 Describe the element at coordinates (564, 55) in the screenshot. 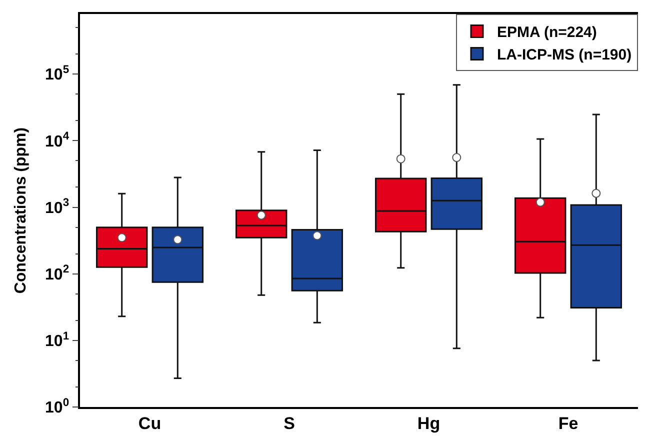

I see `legend-label: LA-ICP-MS (n=190)` at that location.